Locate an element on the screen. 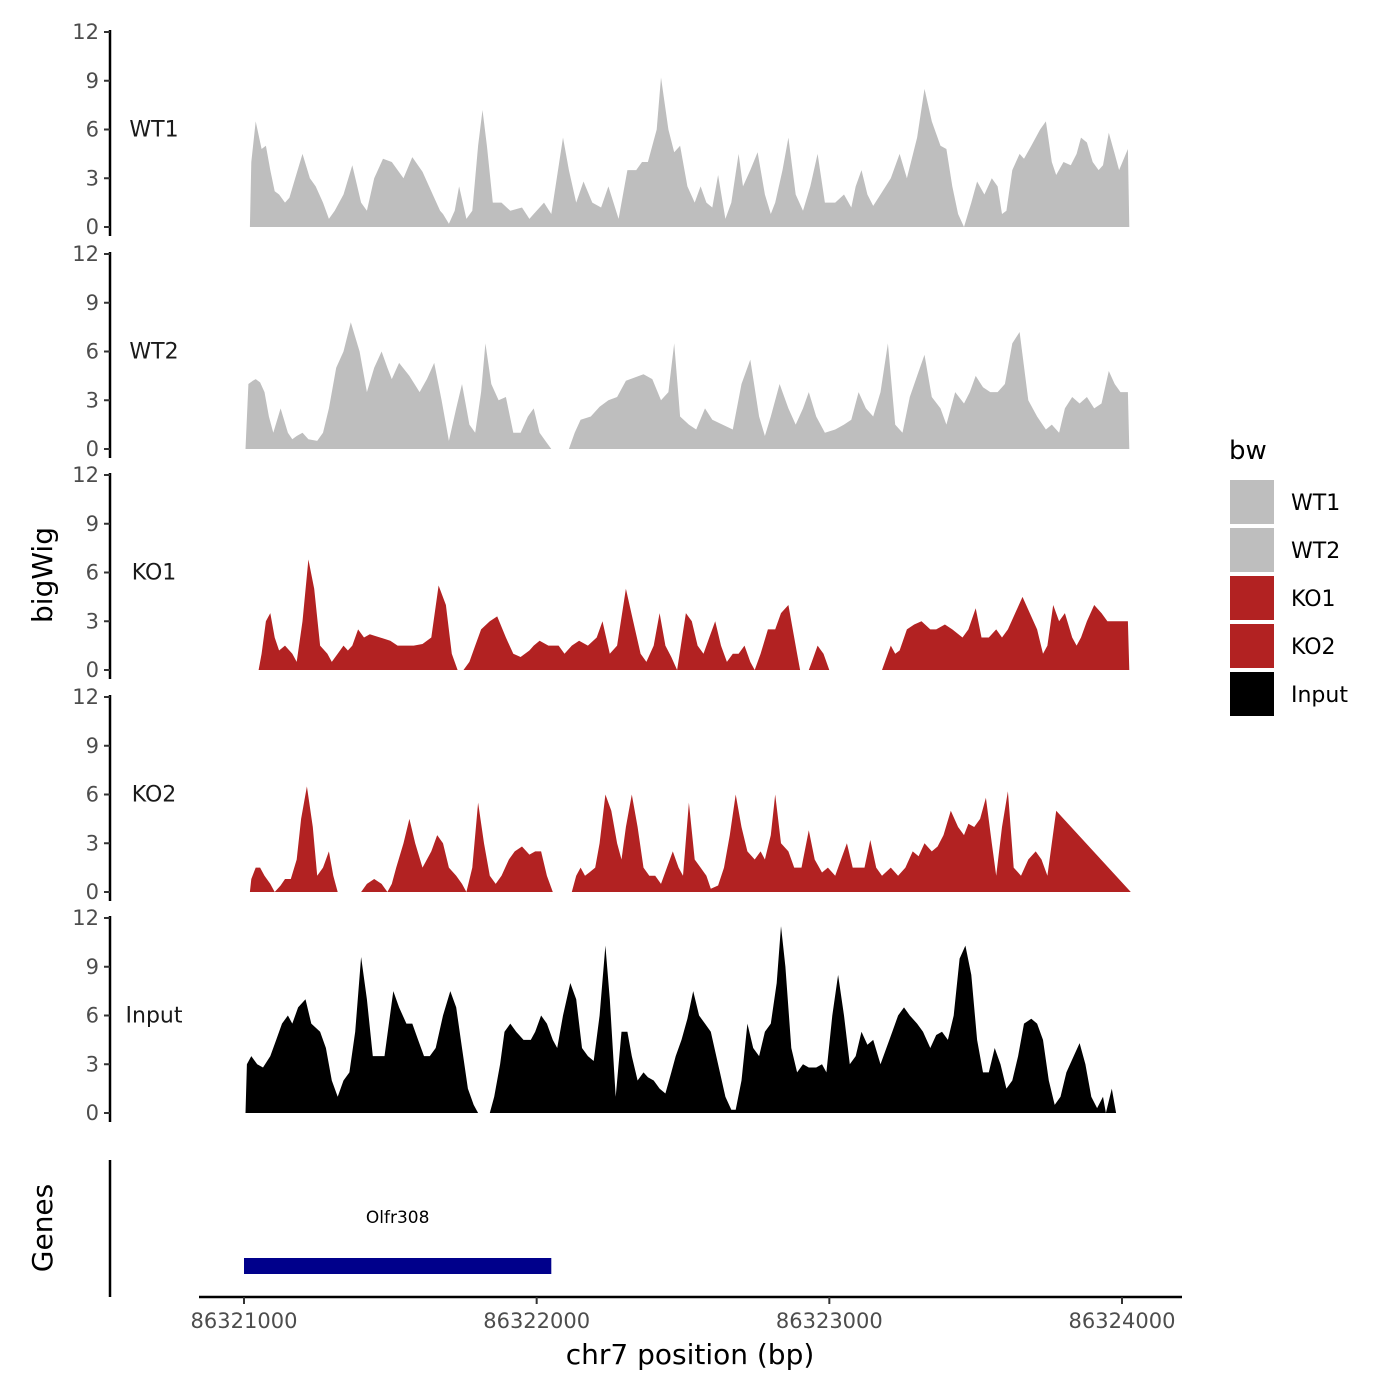 The width and height of the screenshot is (1400, 1400). area-ko1 is located at coordinates (694, 614).